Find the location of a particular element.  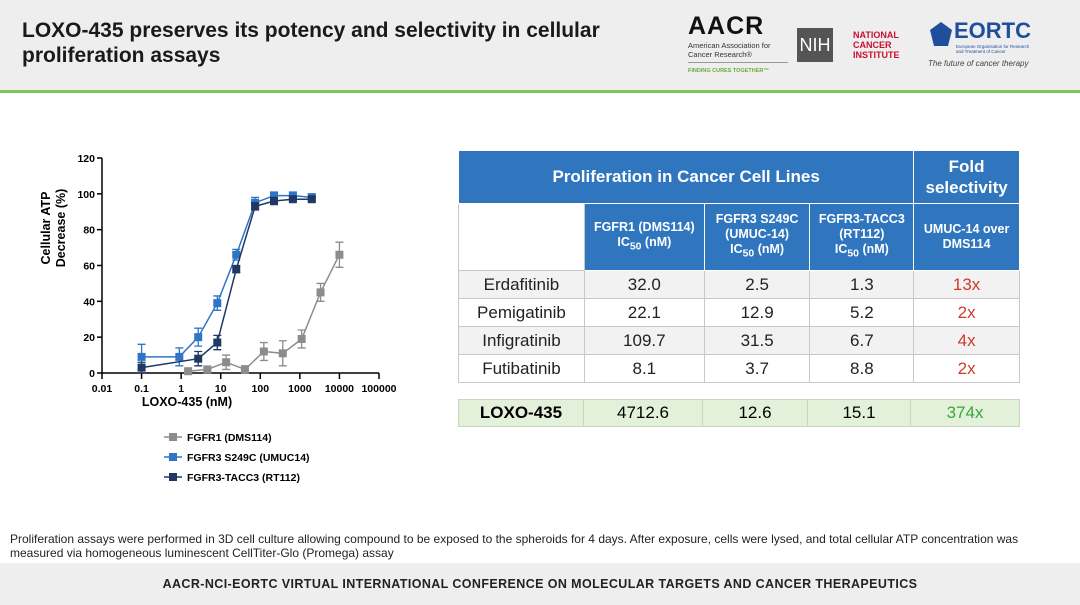

header-text: FGFR3-TACC3 (RT112) is located at coordinates (861, 227).